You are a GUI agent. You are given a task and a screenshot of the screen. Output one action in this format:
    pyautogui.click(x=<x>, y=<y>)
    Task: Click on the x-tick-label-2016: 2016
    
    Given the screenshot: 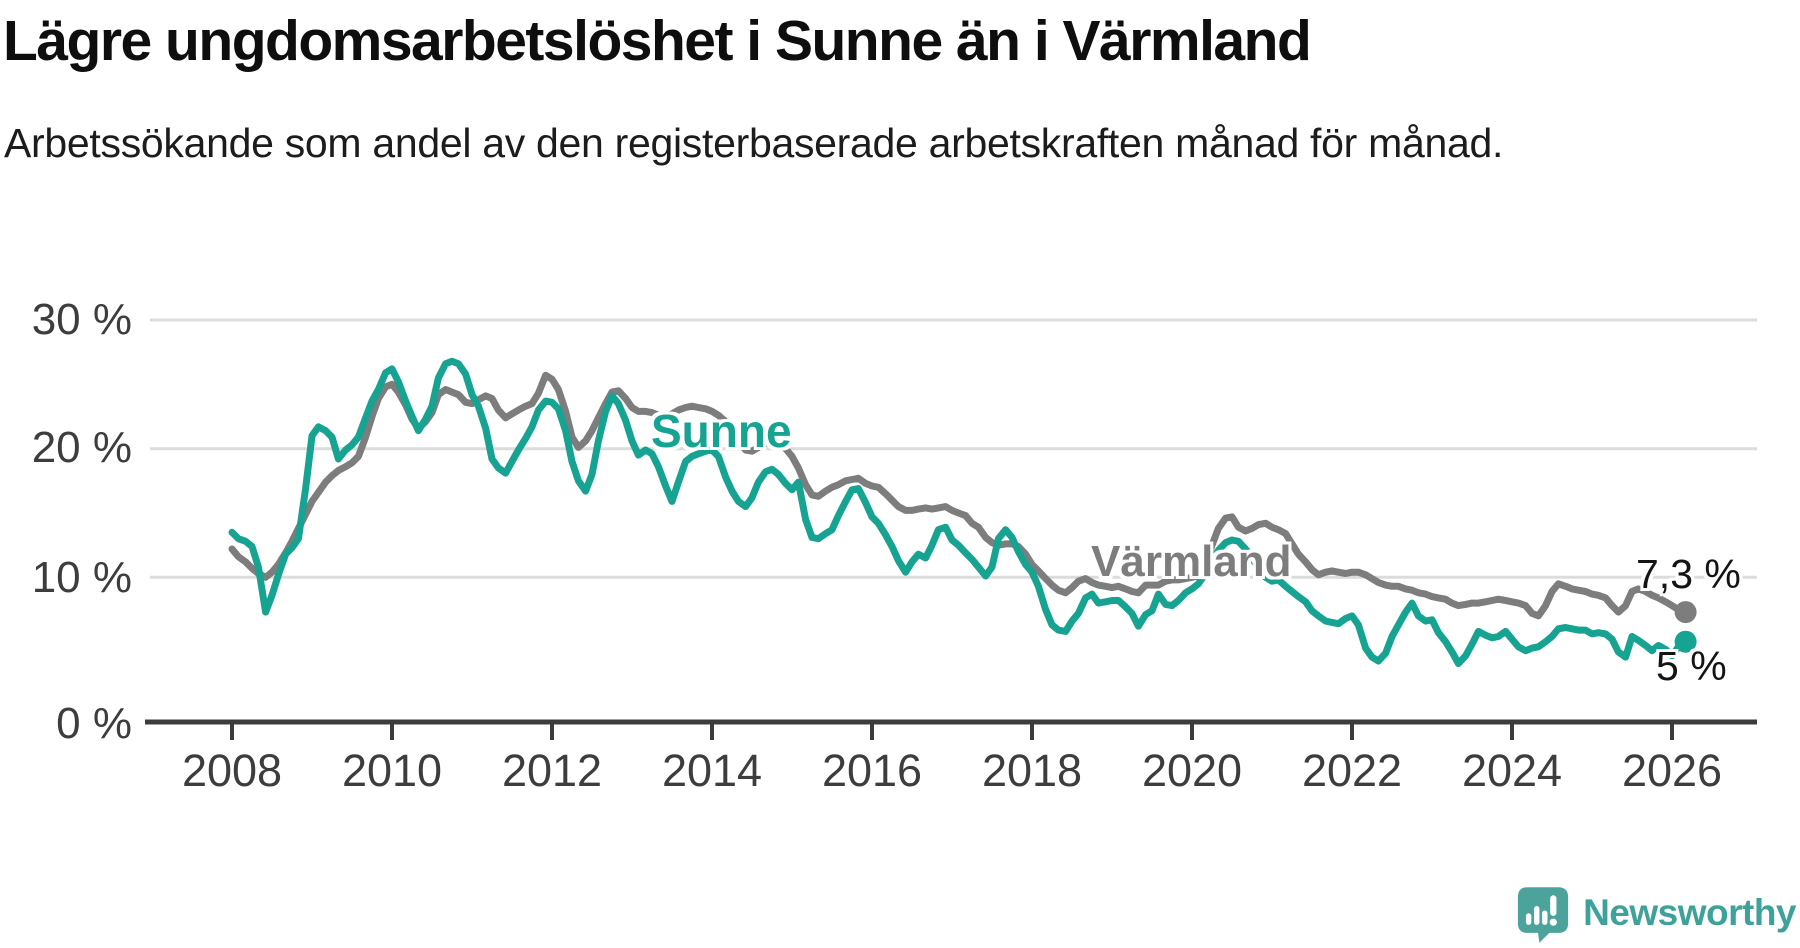 What is the action you would take?
    pyautogui.click(x=872, y=770)
    